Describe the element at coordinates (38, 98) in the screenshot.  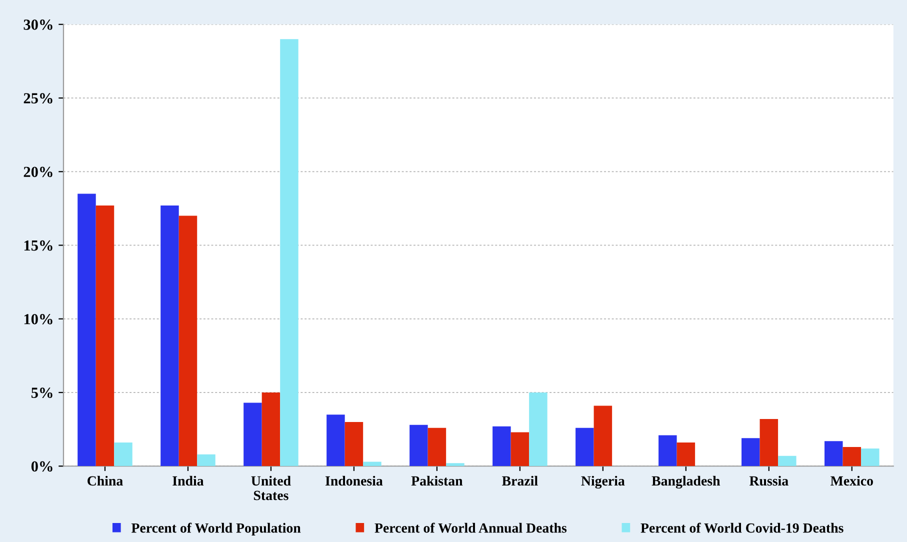
I see `y-tick-label: 25%` at that location.